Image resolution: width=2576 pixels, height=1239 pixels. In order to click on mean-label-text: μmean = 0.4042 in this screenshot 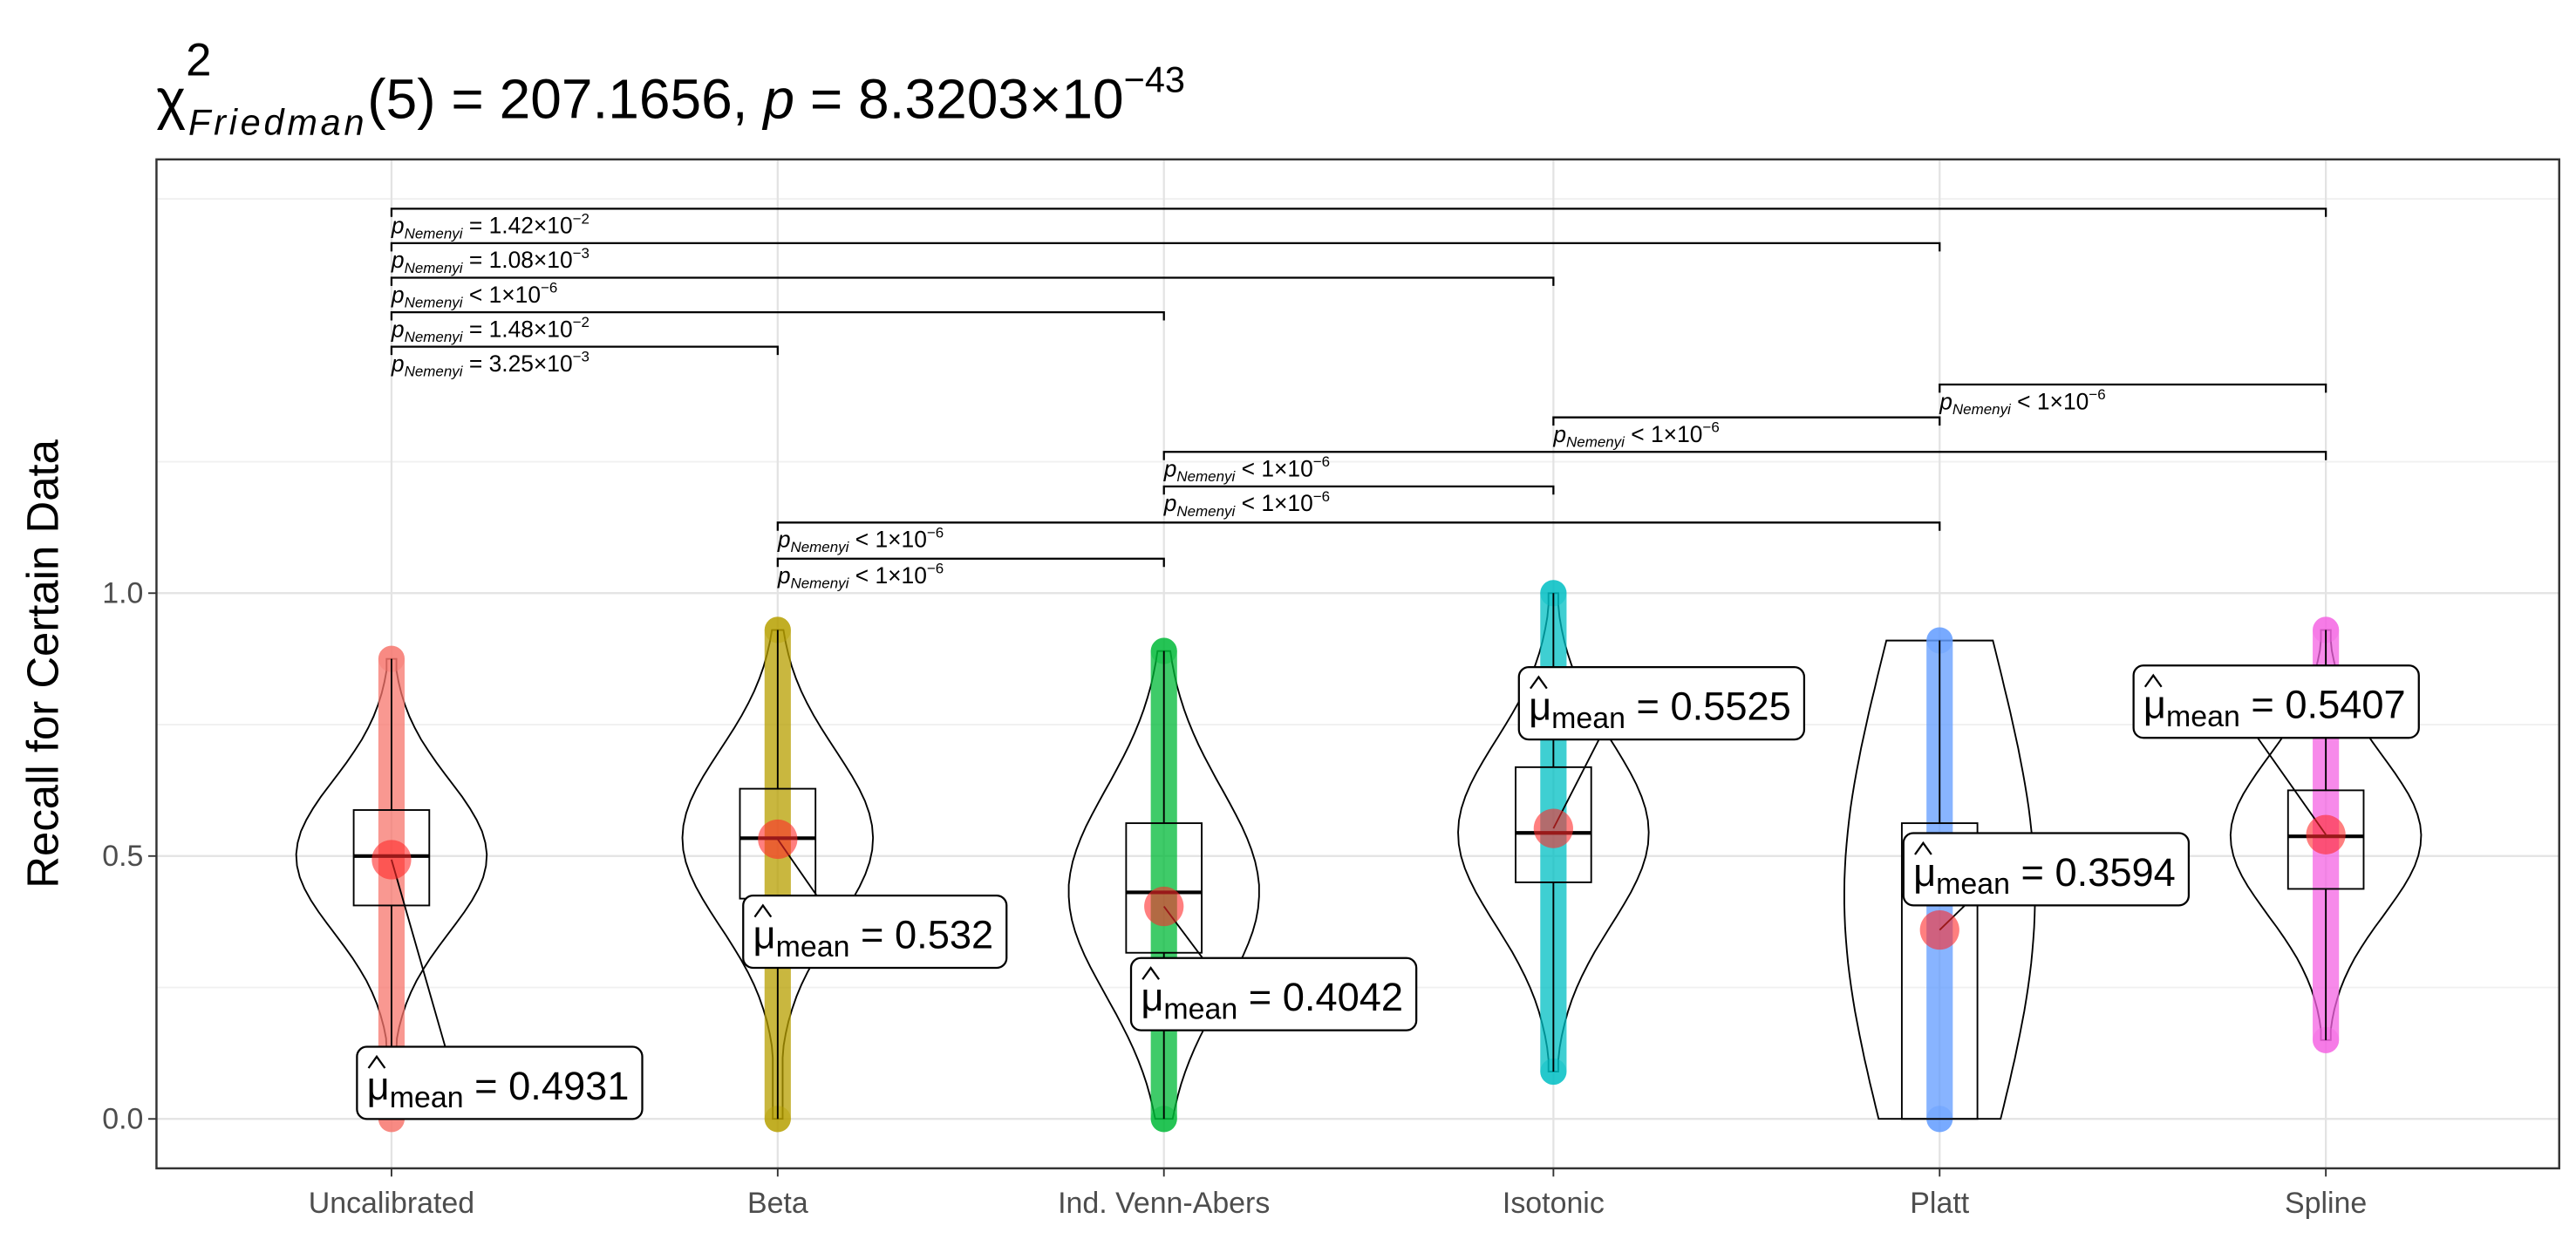, I will do `click(1272, 1000)`.